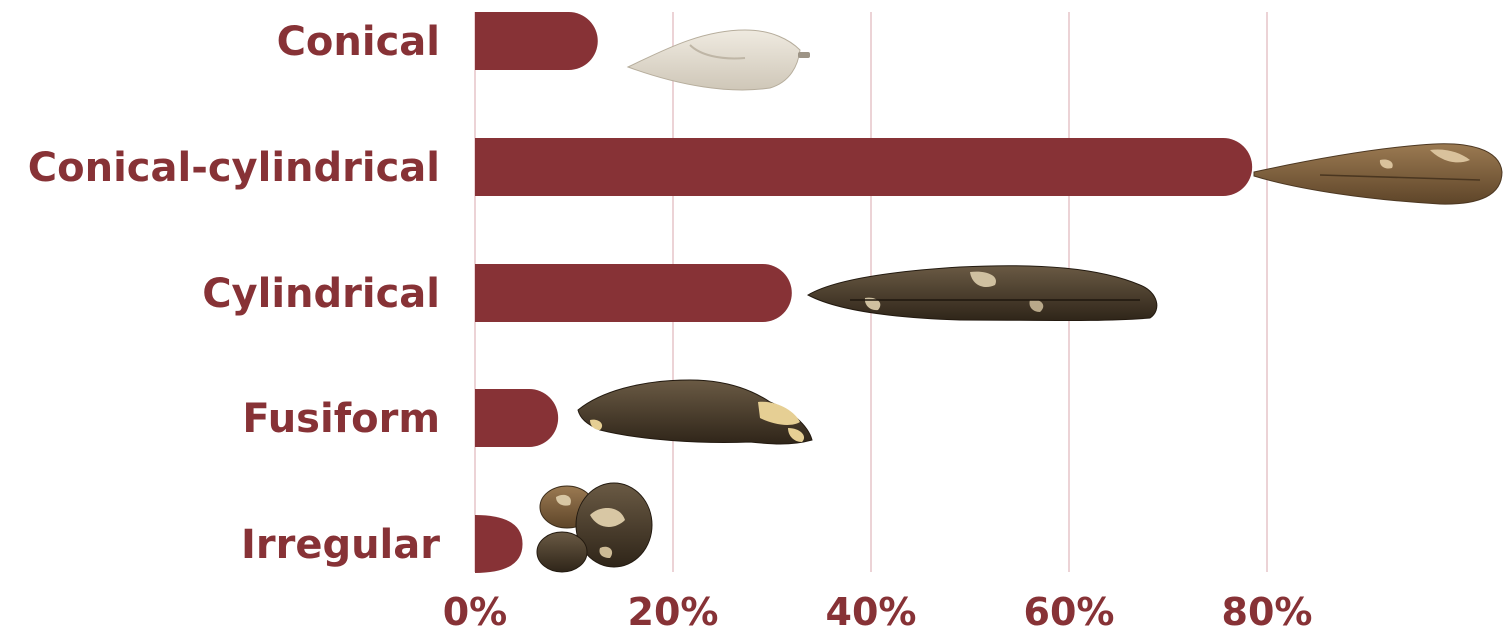  I want to click on category-label-fusiform: Fusiform, so click(341, 419).